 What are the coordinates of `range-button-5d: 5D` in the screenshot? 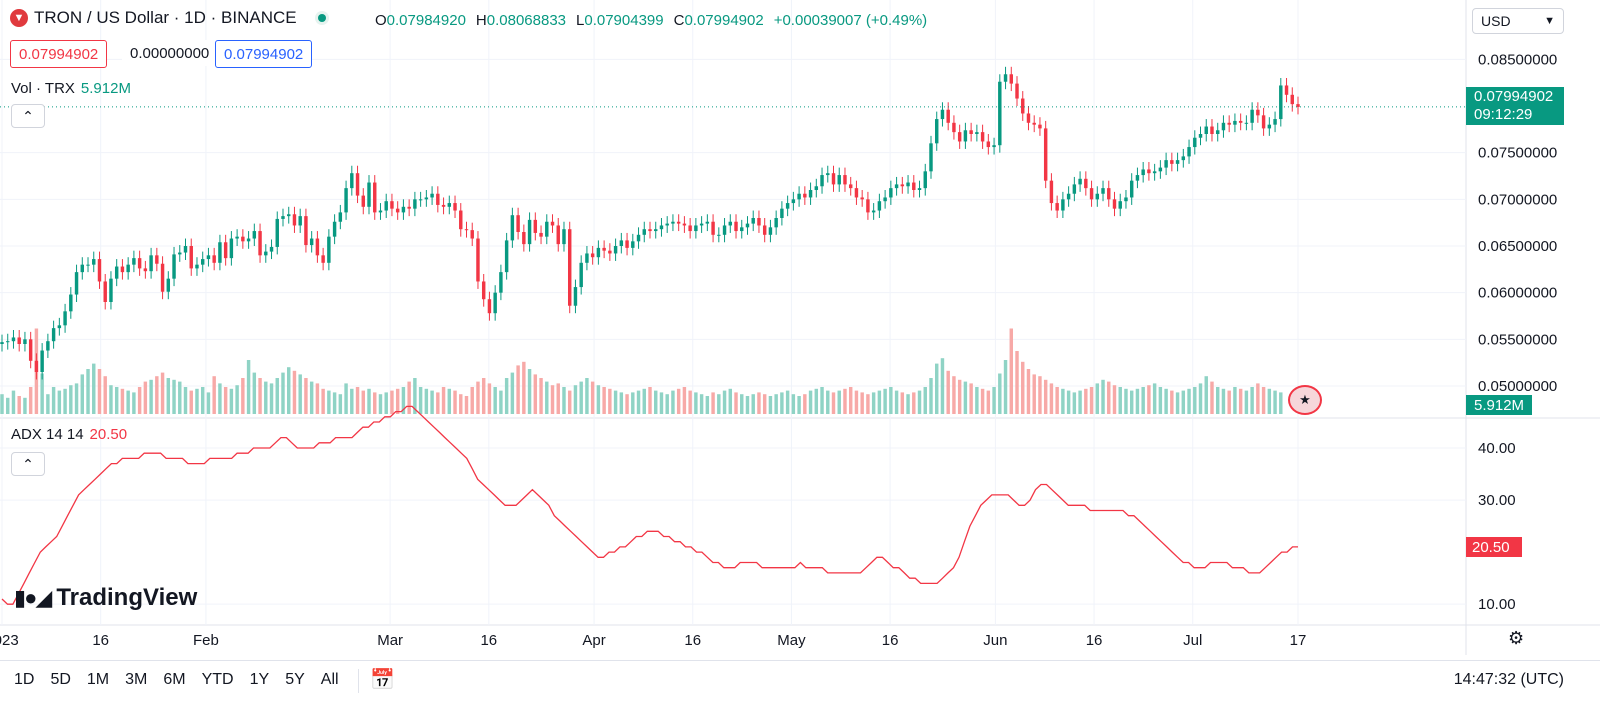 It's located at (60, 679).